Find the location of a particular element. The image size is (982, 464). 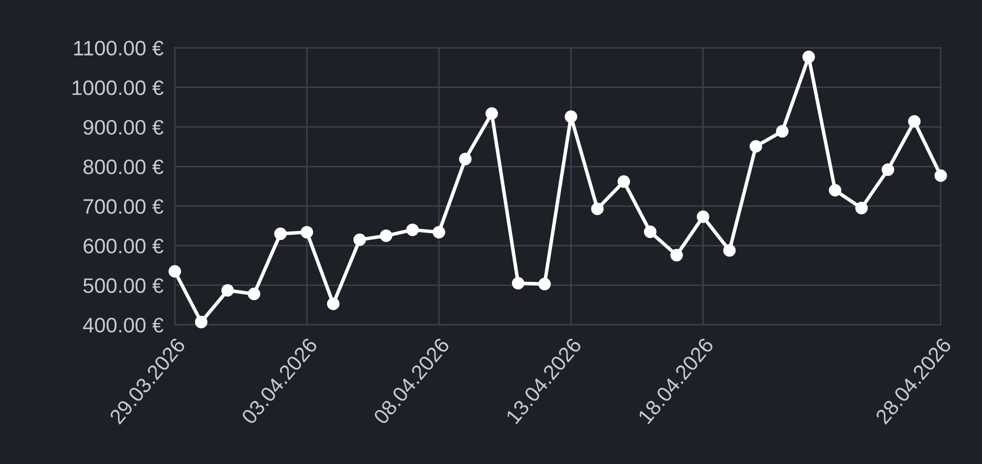

y-tick-label: 700.00 € is located at coordinates (124, 206).